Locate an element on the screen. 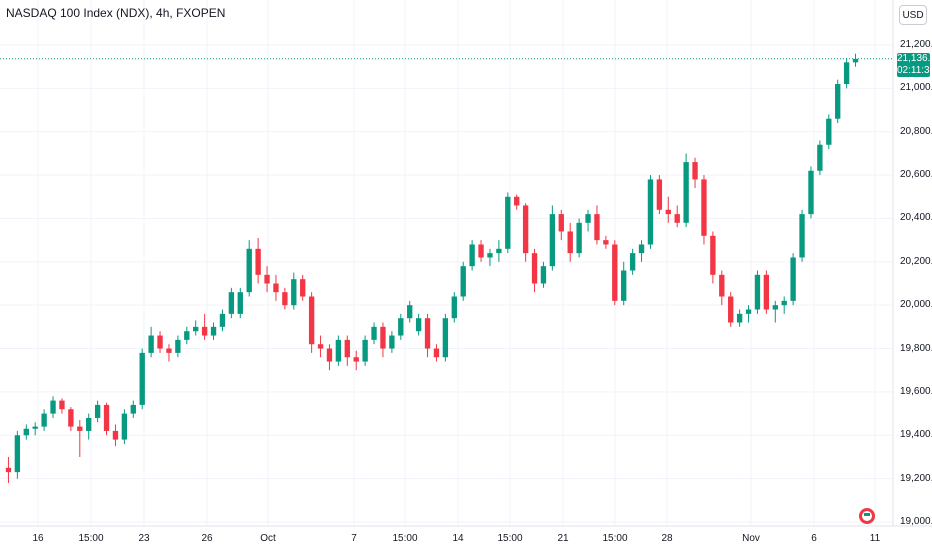 This screenshot has height=550, width=932. x-tick-label: 6 is located at coordinates (814, 538).